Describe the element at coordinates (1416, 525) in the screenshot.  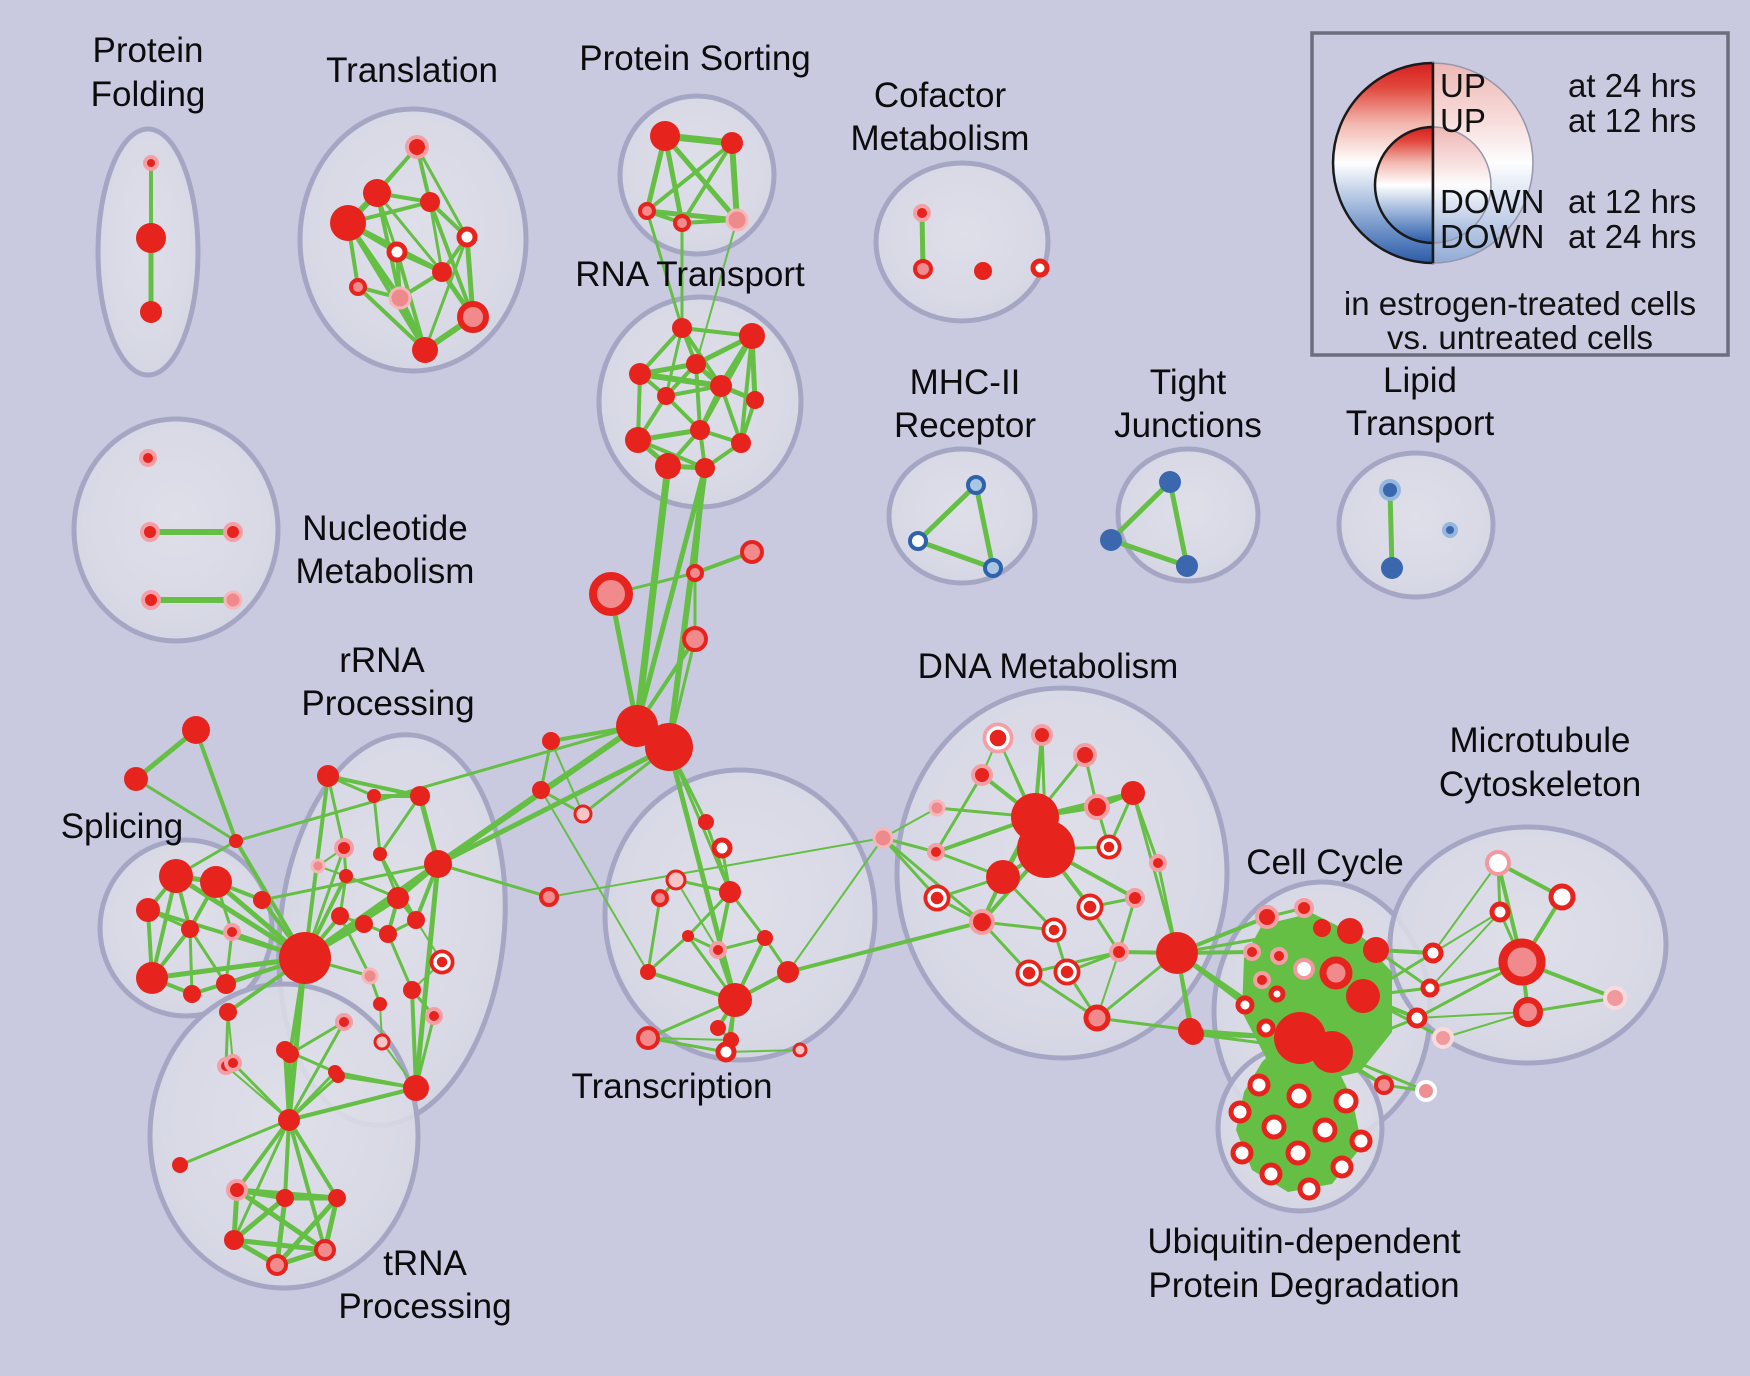
I see `cluster-ellipse-lipid-transport` at that location.